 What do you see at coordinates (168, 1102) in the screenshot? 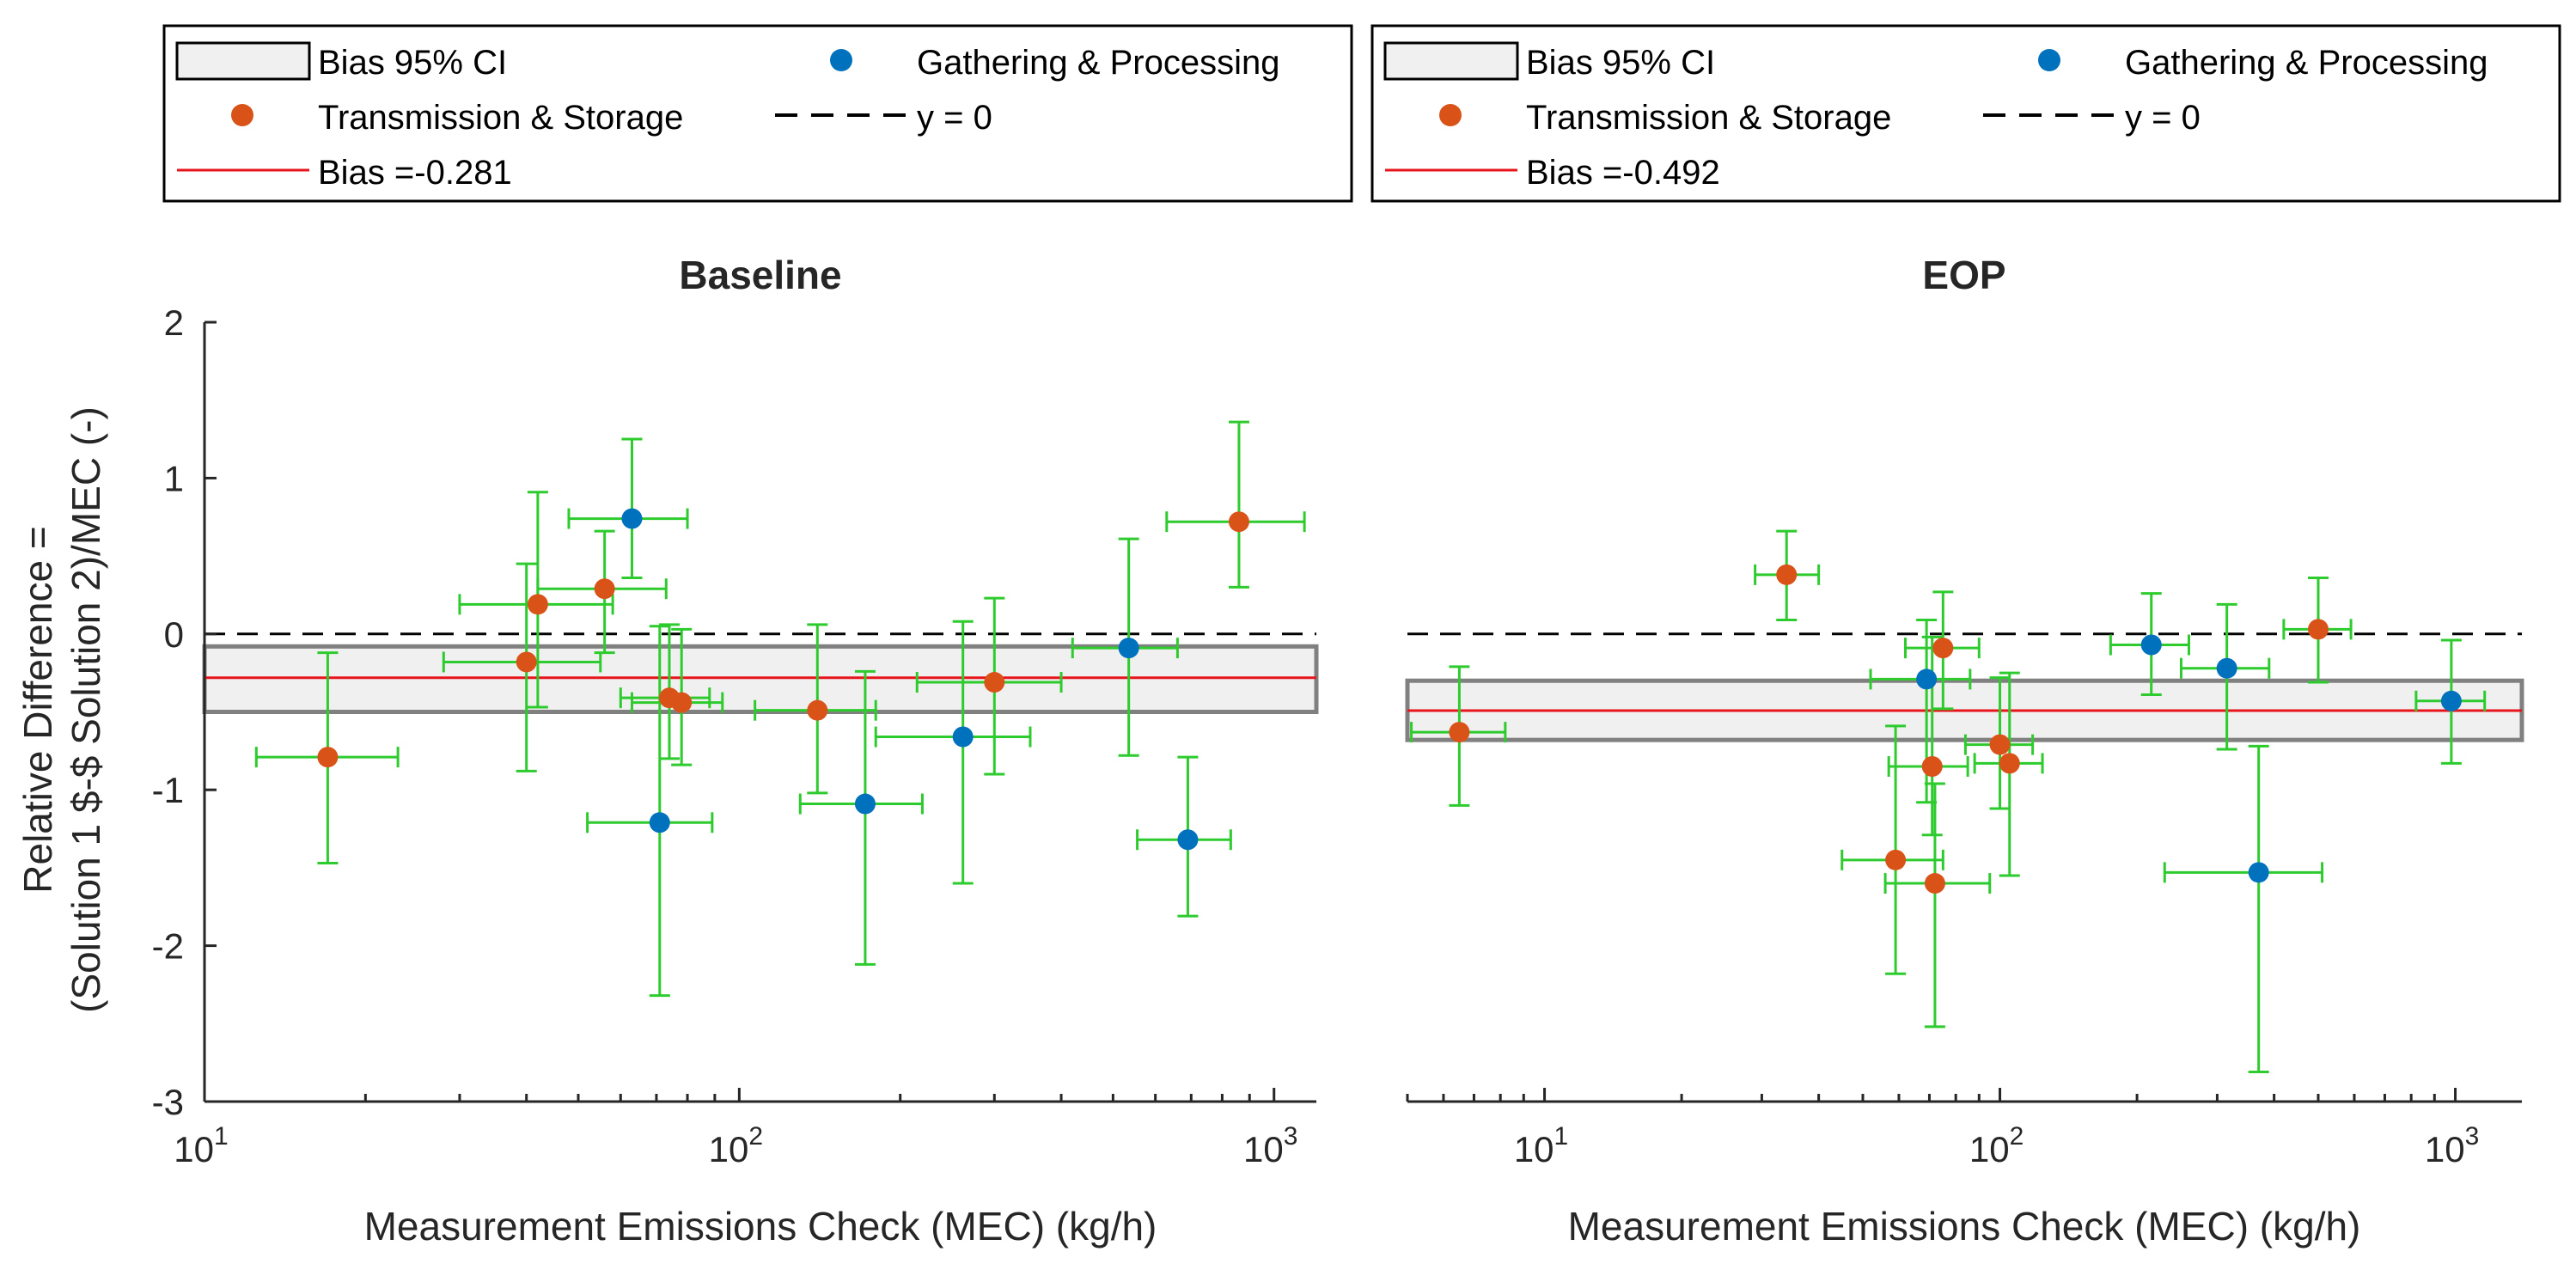
I see `y-tick-label: -3` at bounding box center [168, 1102].